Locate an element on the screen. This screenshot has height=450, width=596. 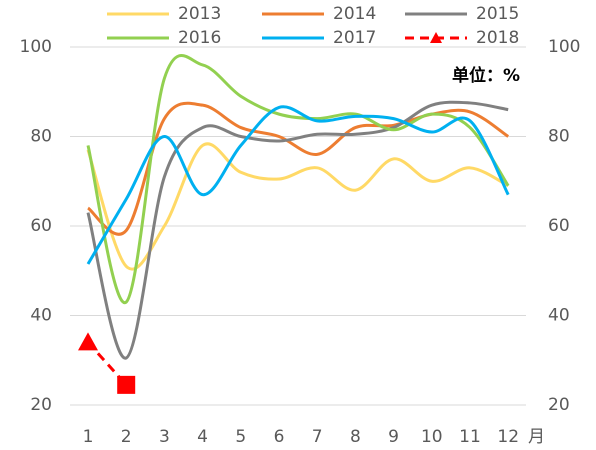
legend-label: 2018 is located at coordinates (497, 38).